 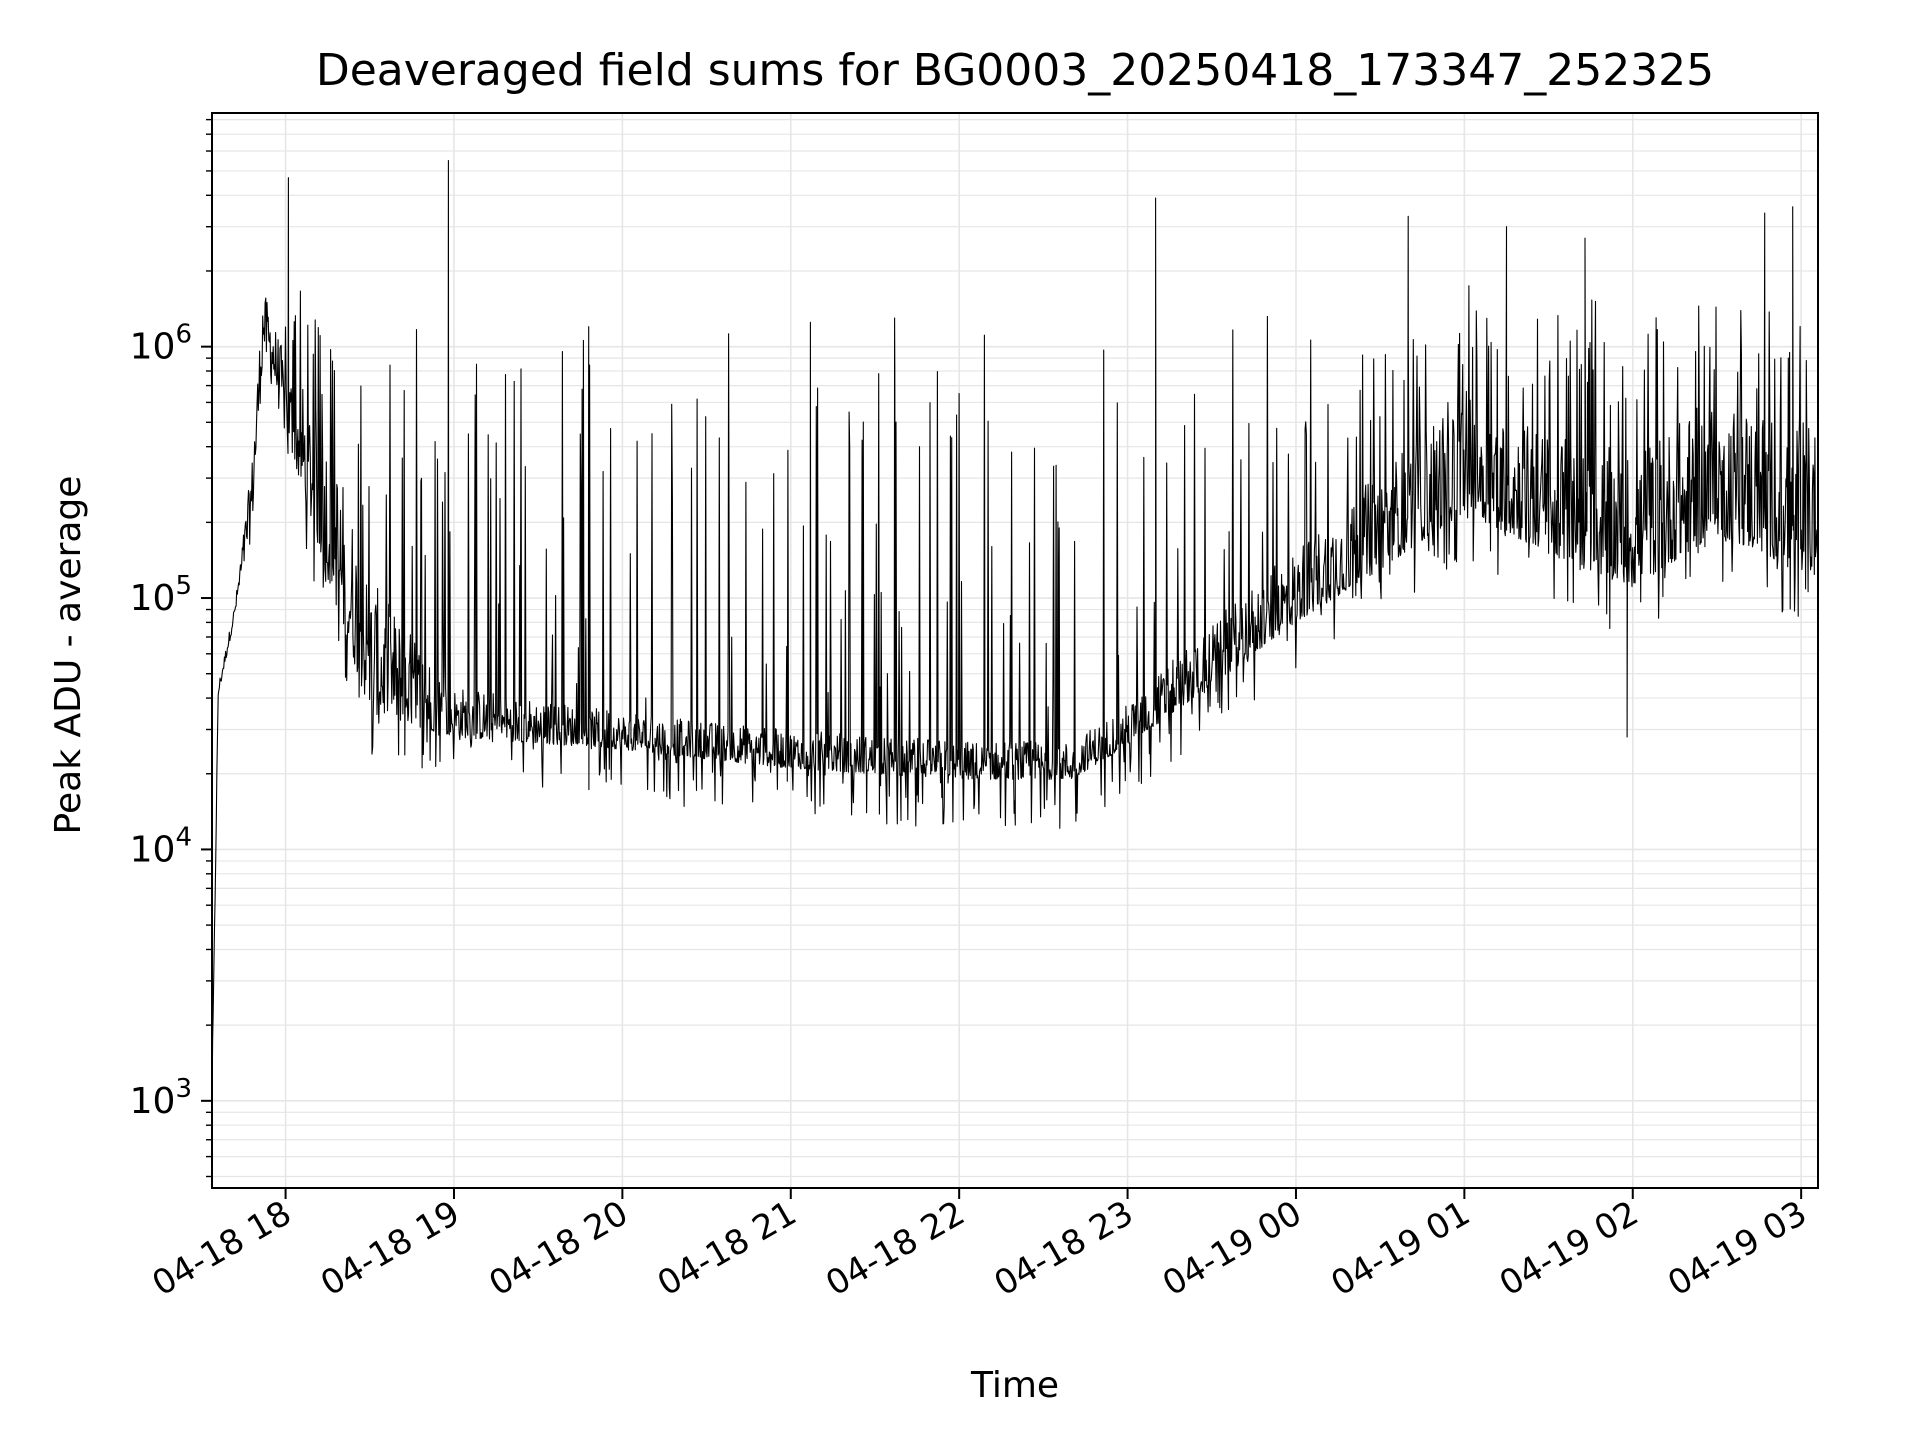 What do you see at coordinates (161, 344) in the screenshot?
I see `y-tick-label: 10⁶` at bounding box center [161, 344].